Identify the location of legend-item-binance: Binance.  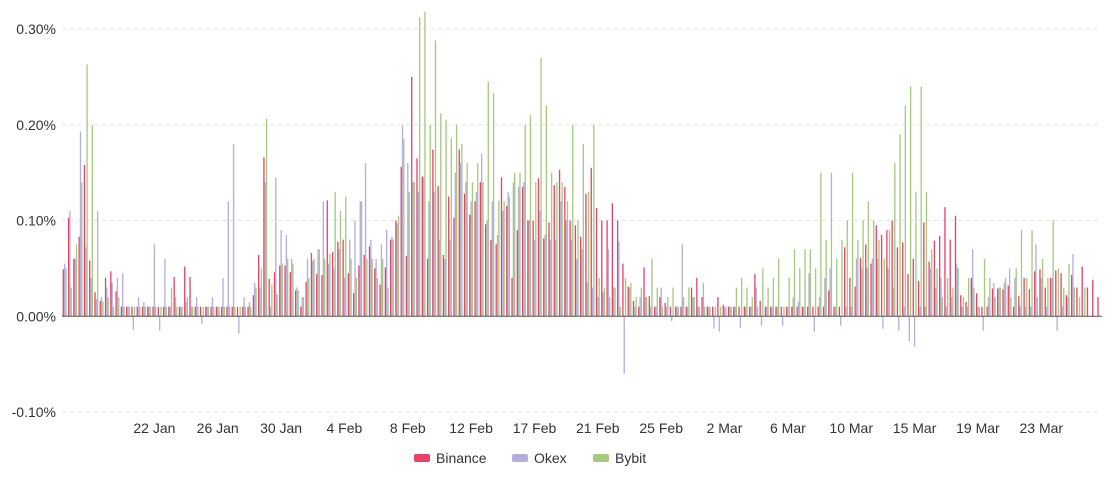
(450, 458).